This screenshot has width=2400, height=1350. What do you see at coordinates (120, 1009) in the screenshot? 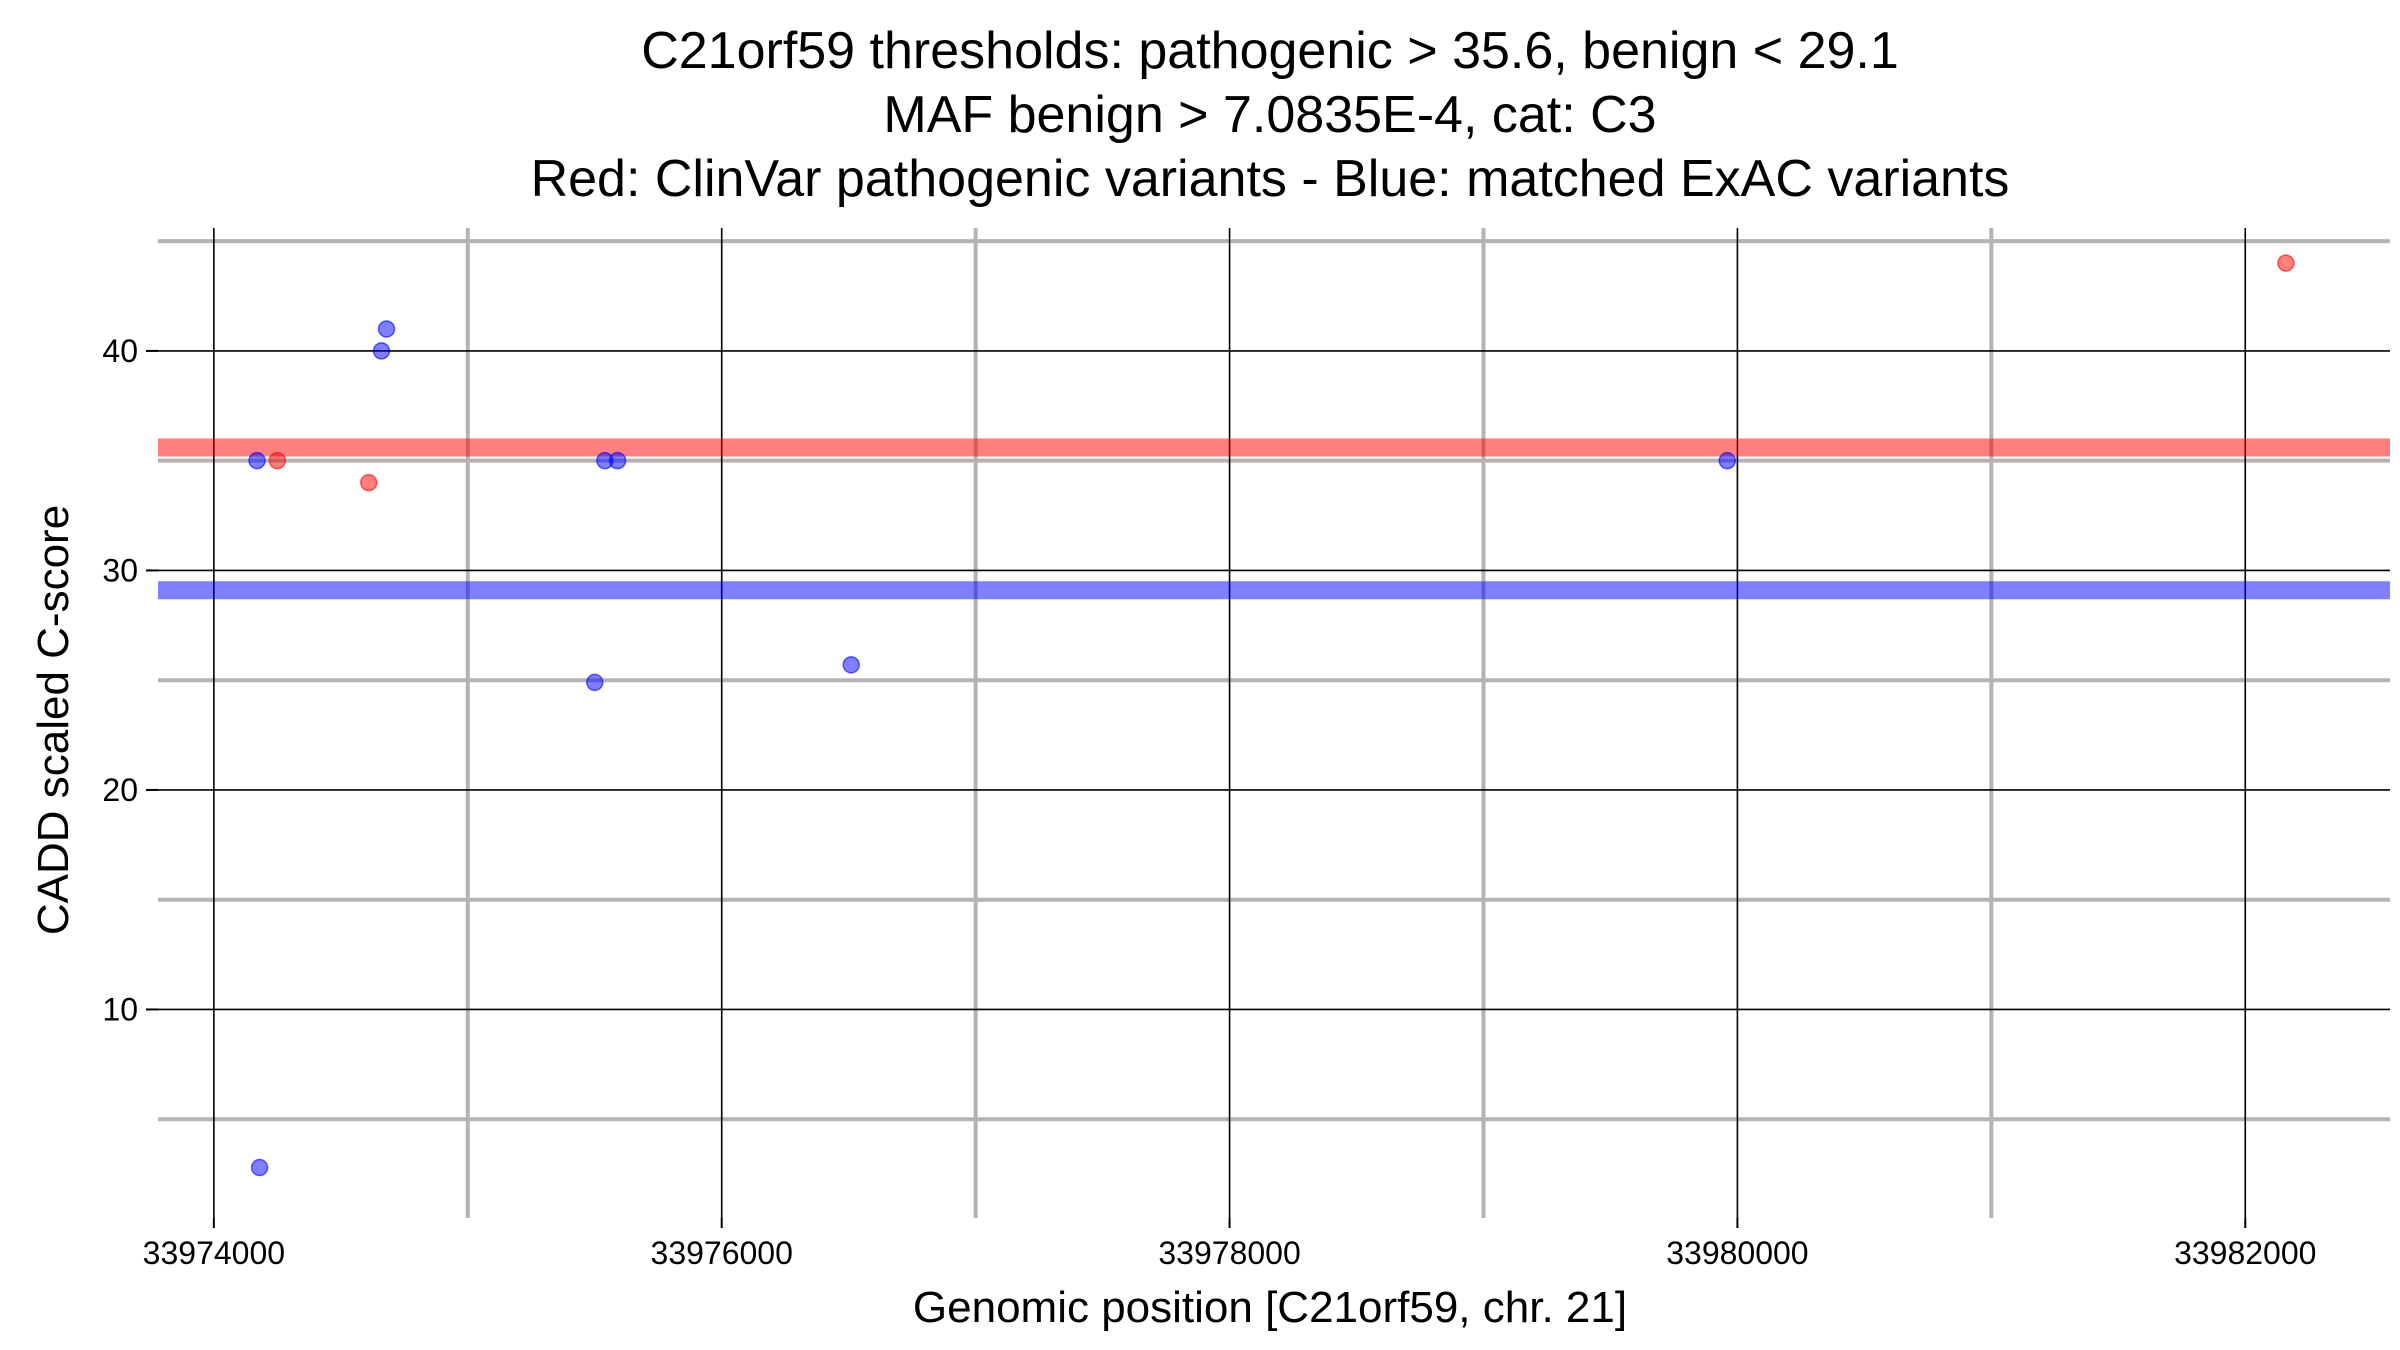
I see `y-tick-label: 10` at bounding box center [120, 1009].